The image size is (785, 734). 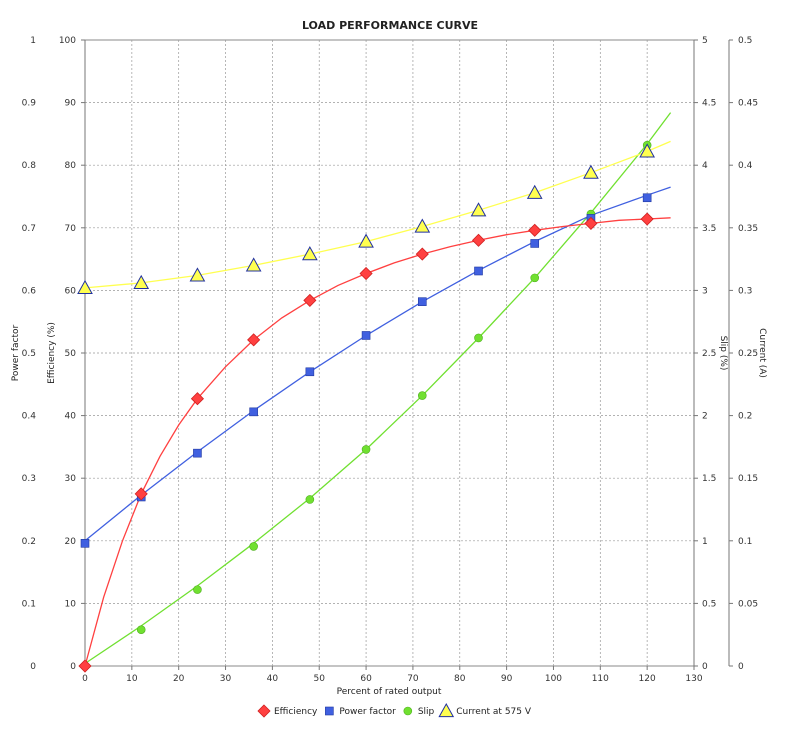 I want to click on slip-tick-label: 0.5, so click(x=709, y=604).